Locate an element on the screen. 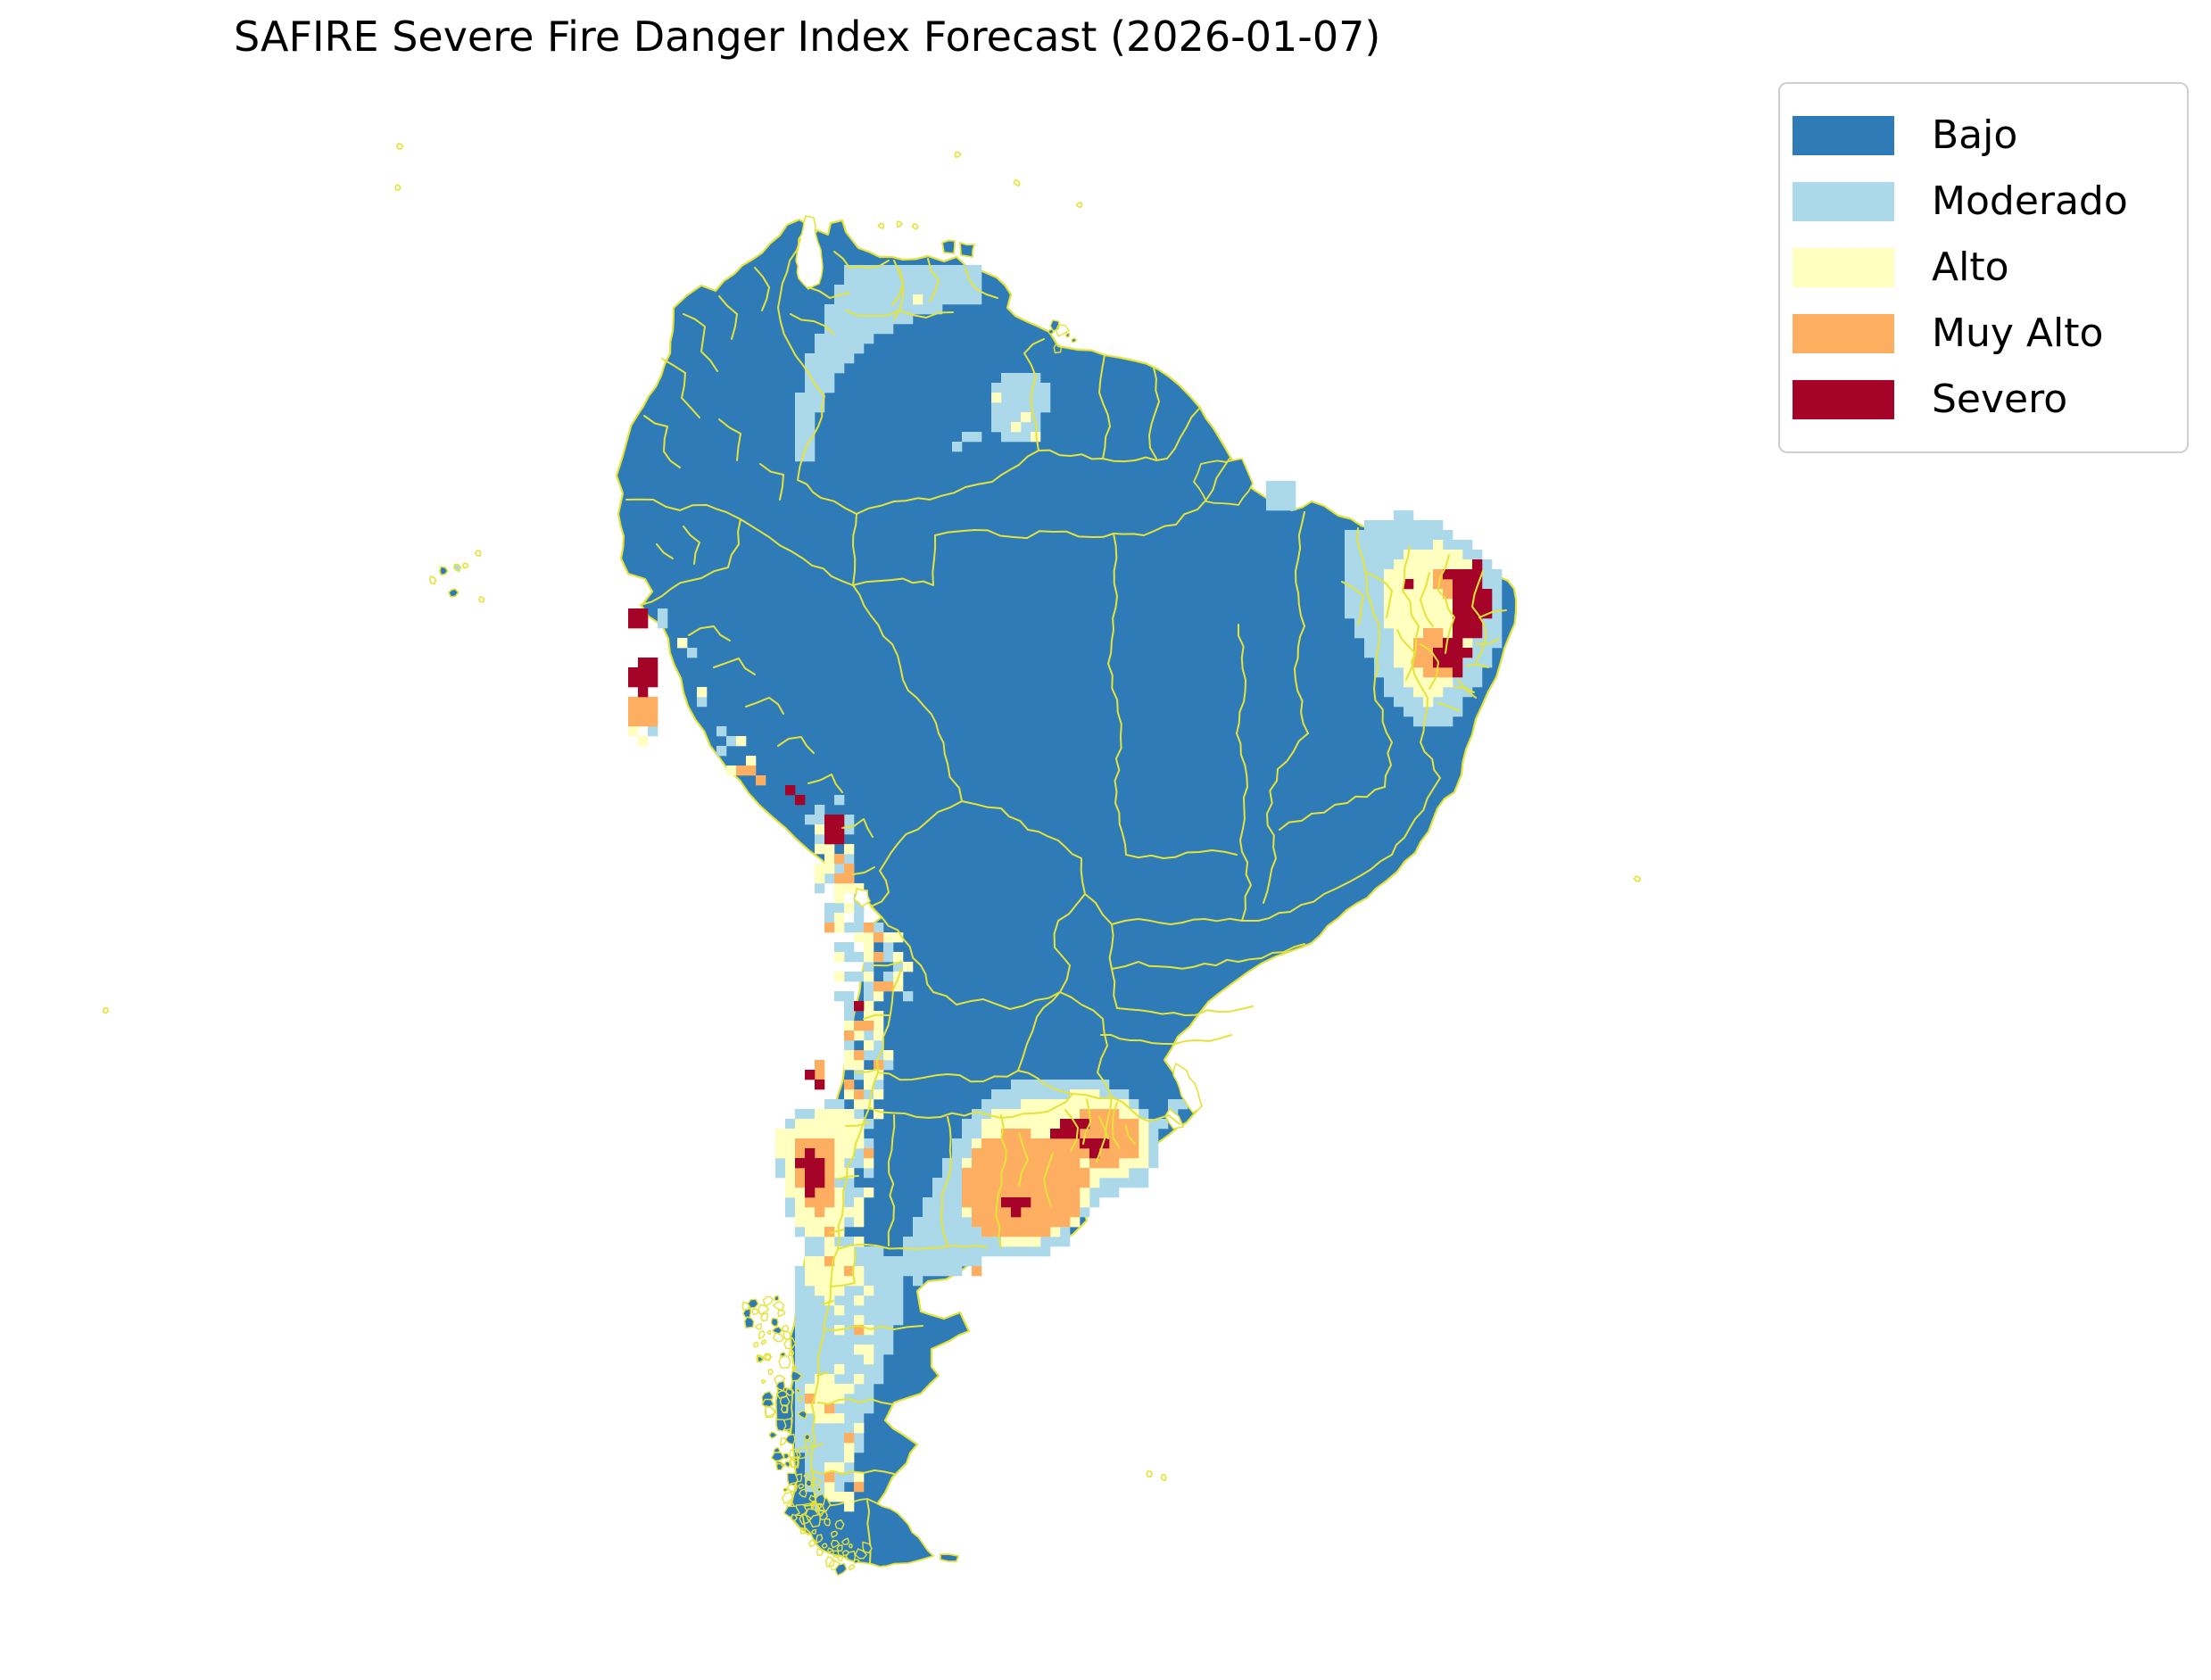 This screenshot has height=1680, width=2211. legend: Bajo Moderado Alto Muy Alto Severo is located at coordinates (1983, 267).